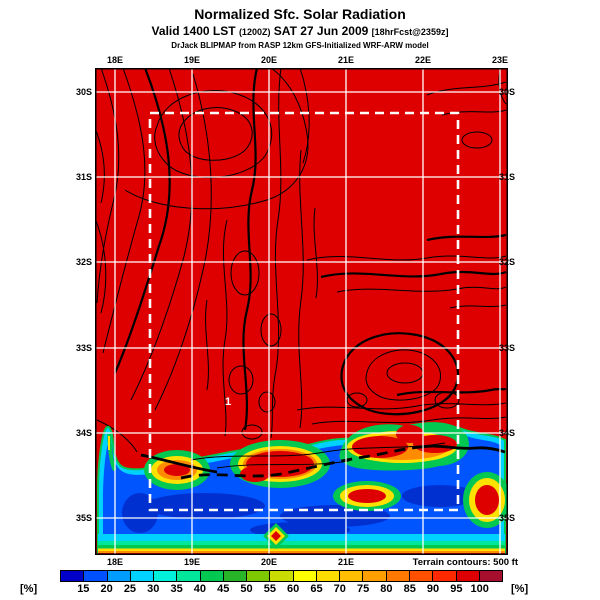 The width and height of the screenshot is (600, 600). What do you see at coordinates (153, 589) in the screenshot?
I see `colorbar-tick-30: 30` at bounding box center [153, 589].